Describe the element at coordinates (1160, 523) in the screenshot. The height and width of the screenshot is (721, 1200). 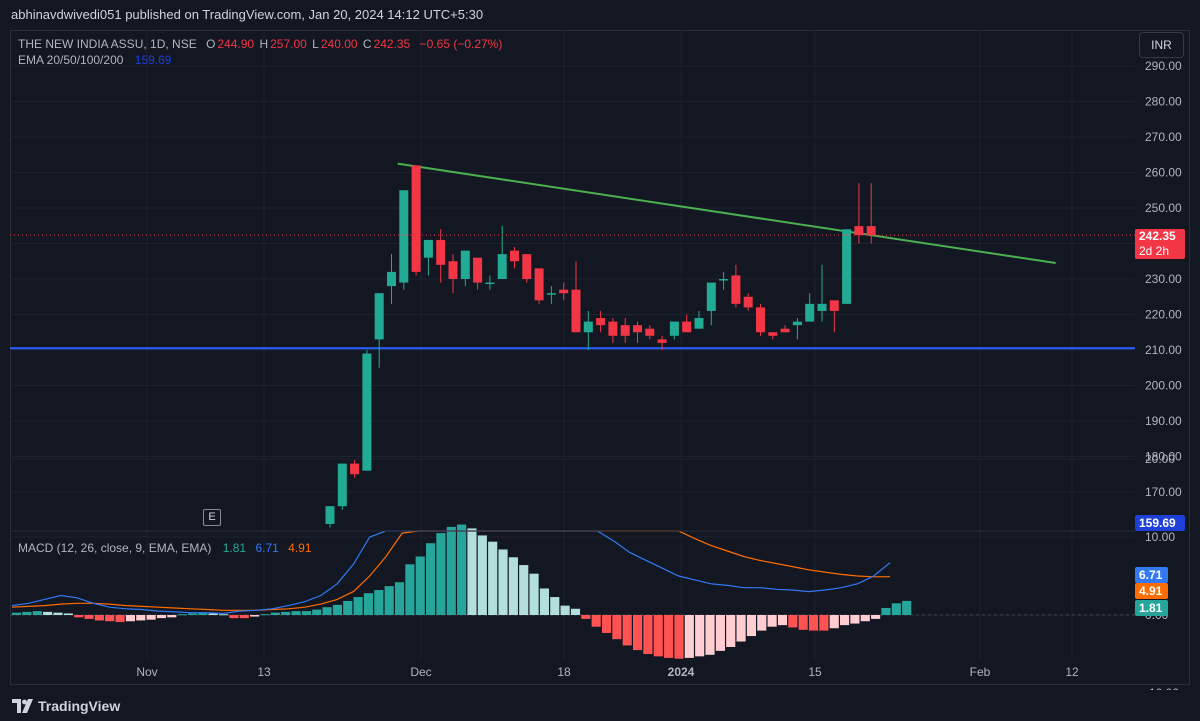
I see `ema-tag: 159.69` at that location.